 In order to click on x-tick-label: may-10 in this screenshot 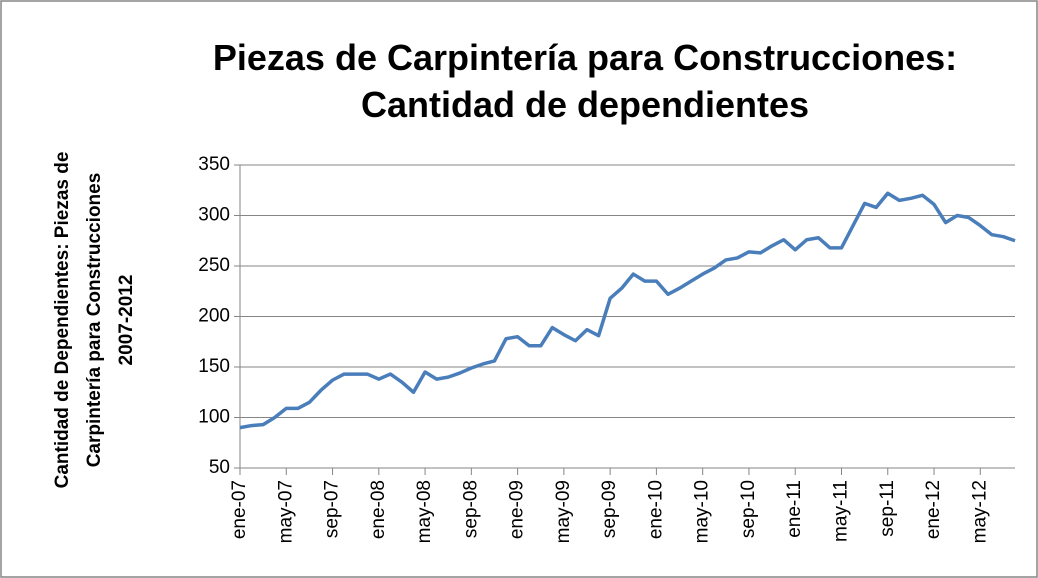, I will do `click(702, 511)`.